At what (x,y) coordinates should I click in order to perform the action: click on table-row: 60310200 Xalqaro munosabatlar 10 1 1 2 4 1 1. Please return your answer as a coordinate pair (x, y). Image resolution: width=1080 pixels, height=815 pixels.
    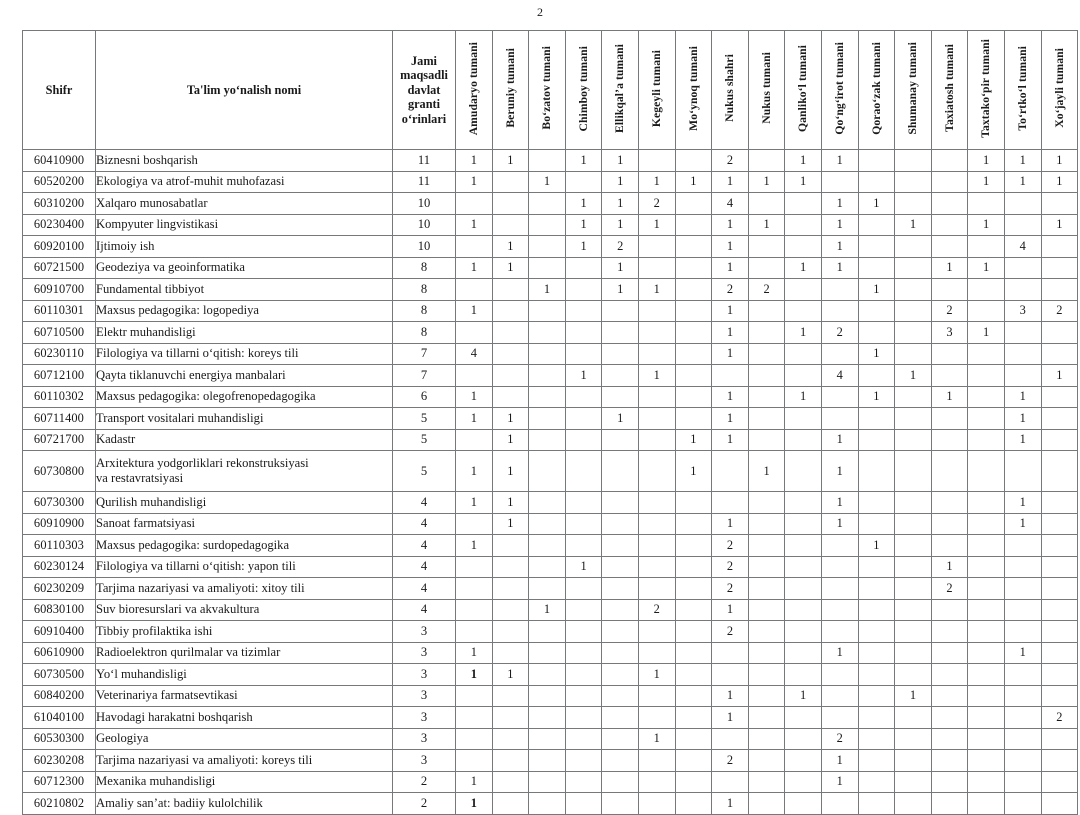
    Looking at the image, I should click on (550, 203).